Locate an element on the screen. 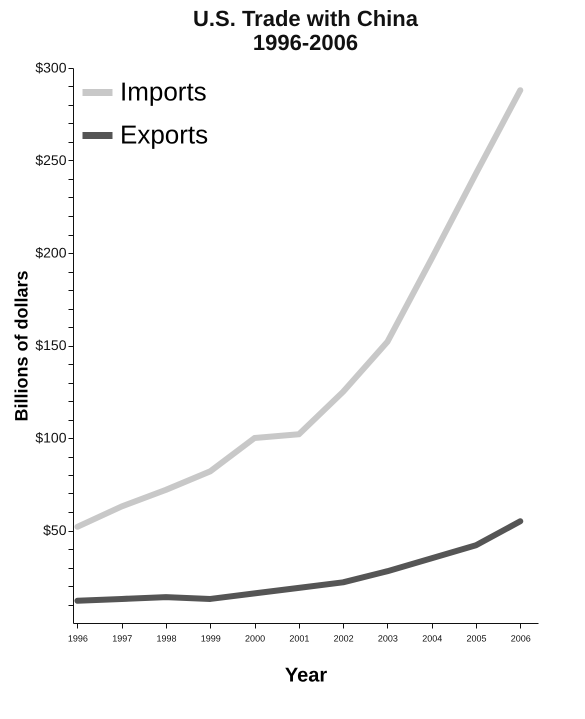 The width and height of the screenshot is (585, 719). y-tick-label: $300 is located at coordinates (51, 68).